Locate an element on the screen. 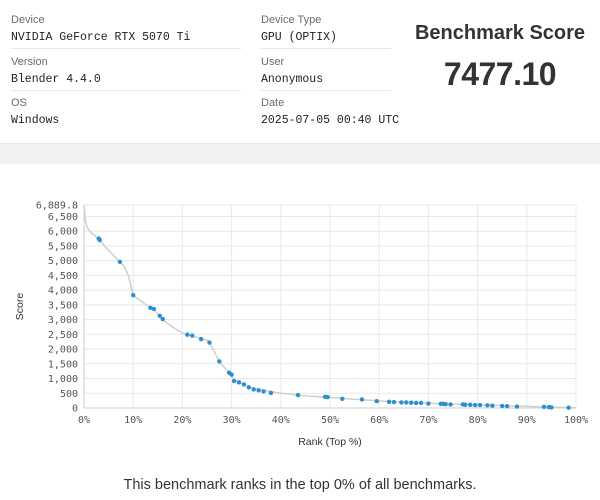 This screenshot has height=500, width=600. y-tick-label: 6,000 is located at coordinates (63, 232).